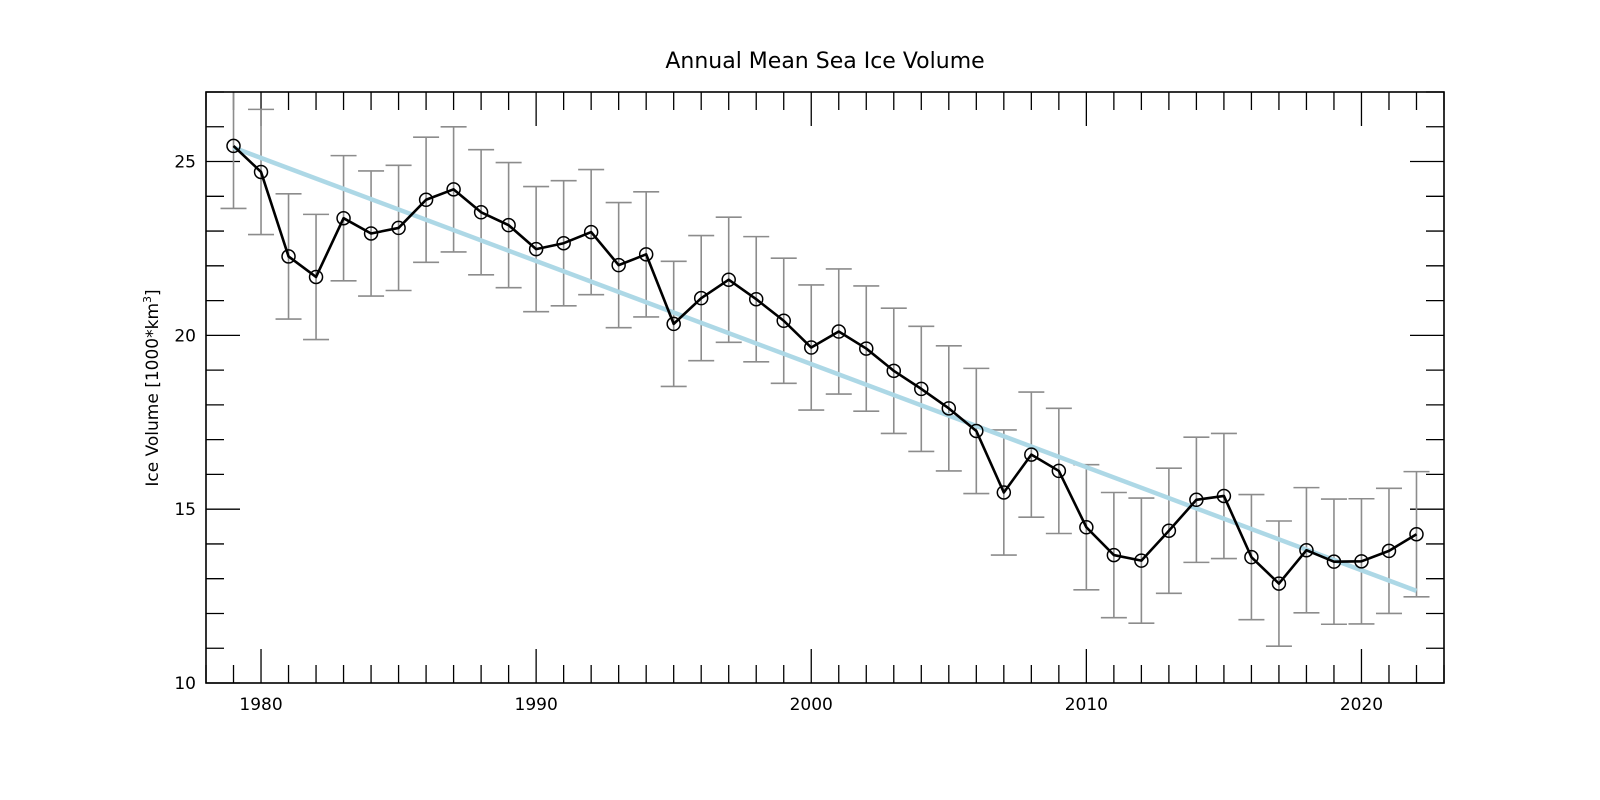  I want to click on x-tick-label: 2000, so click(811, 705).